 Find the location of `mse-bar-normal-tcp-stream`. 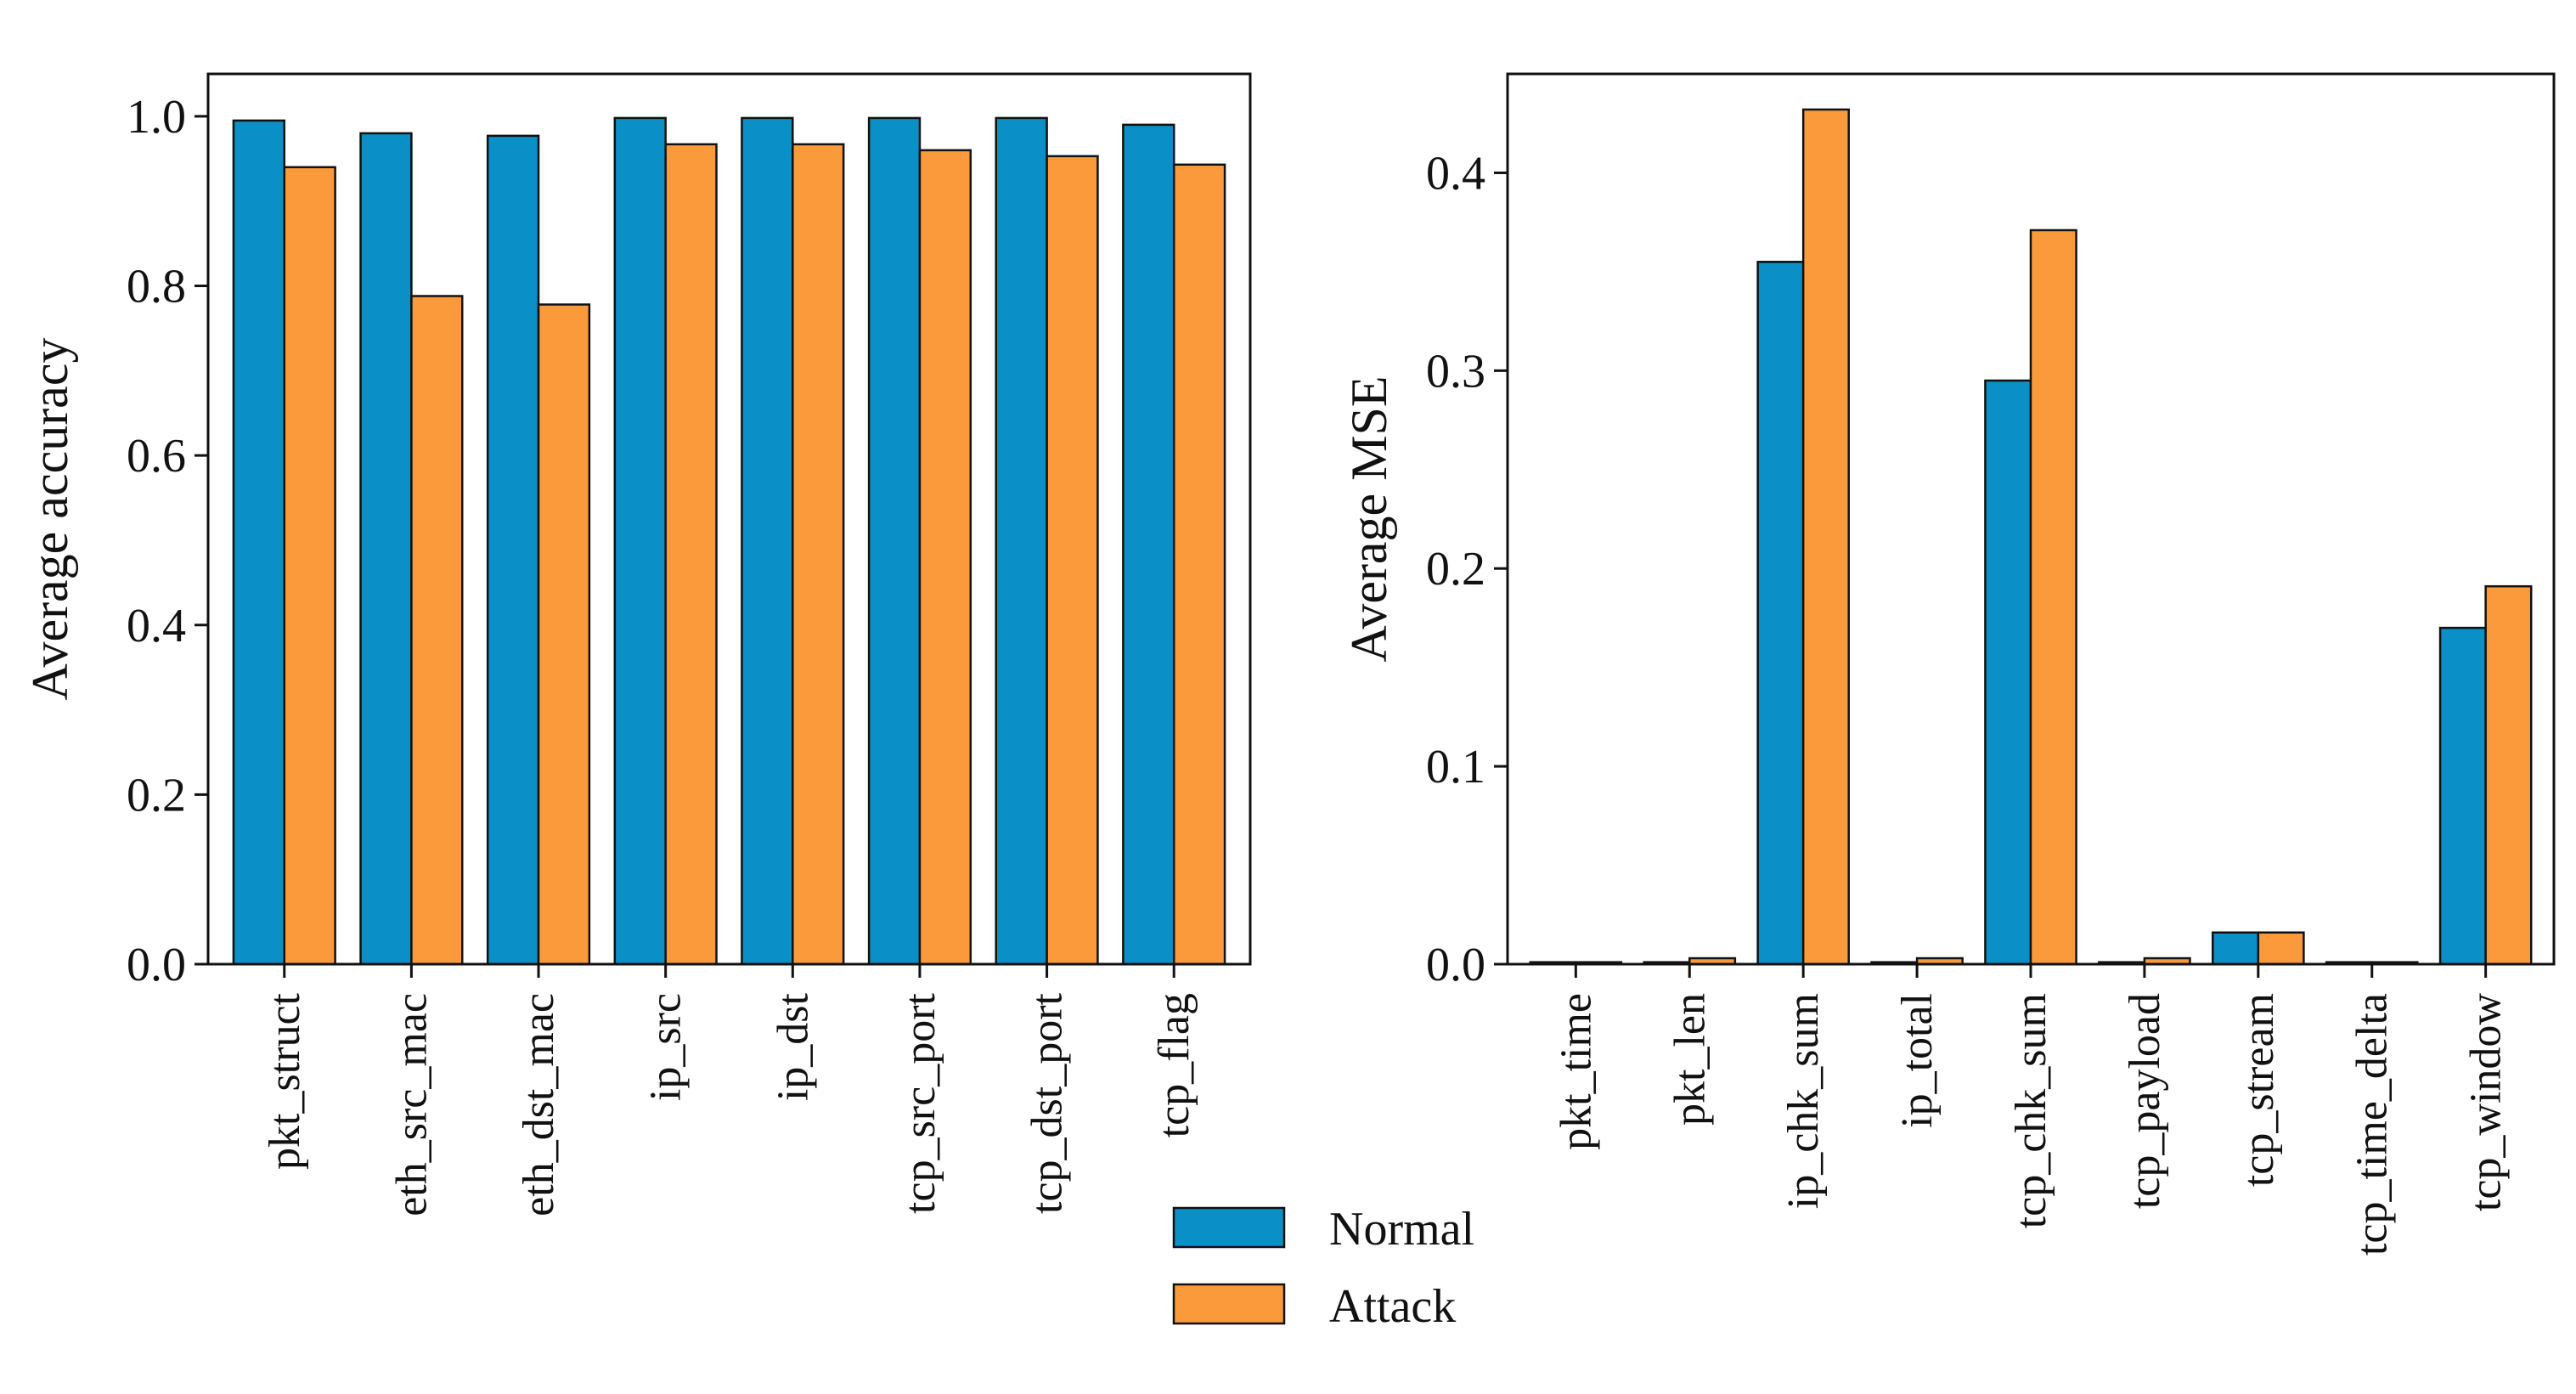

mse-bar-normal-tcp-stream is located at coordinates (2236, 948).